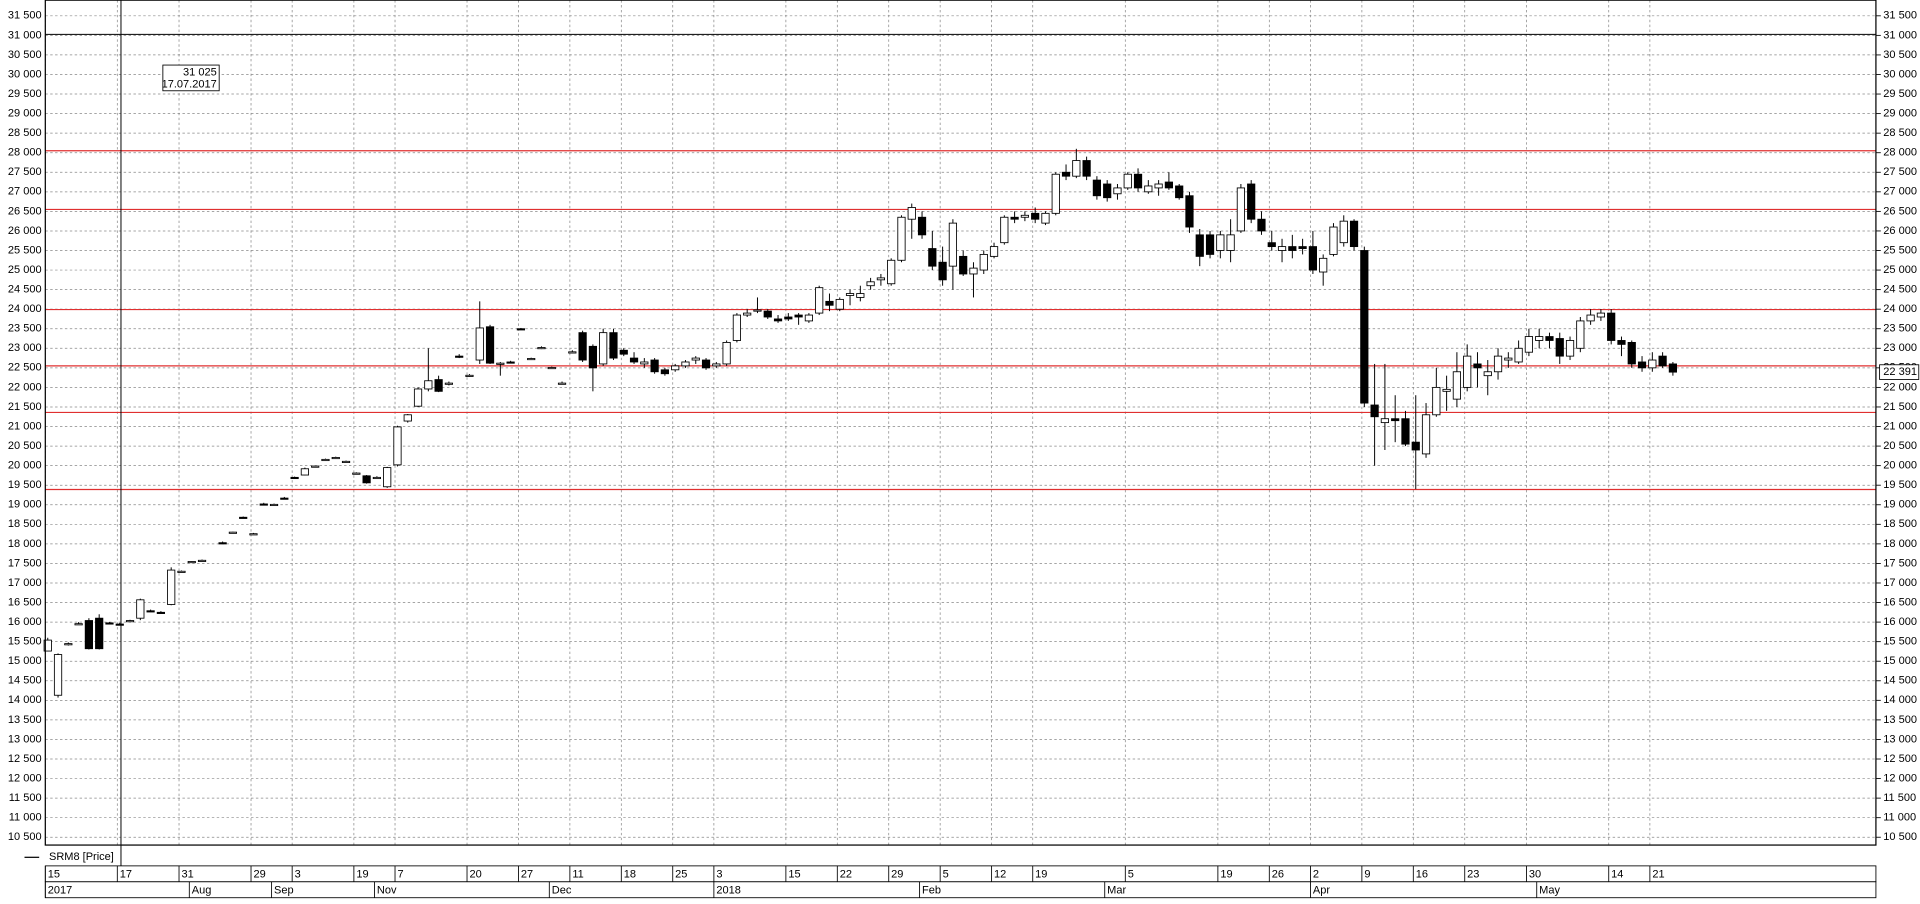 The height and width of the screenshot is (904, 1920). I want to click on x-tick-label: 2, so click(1316, 874).